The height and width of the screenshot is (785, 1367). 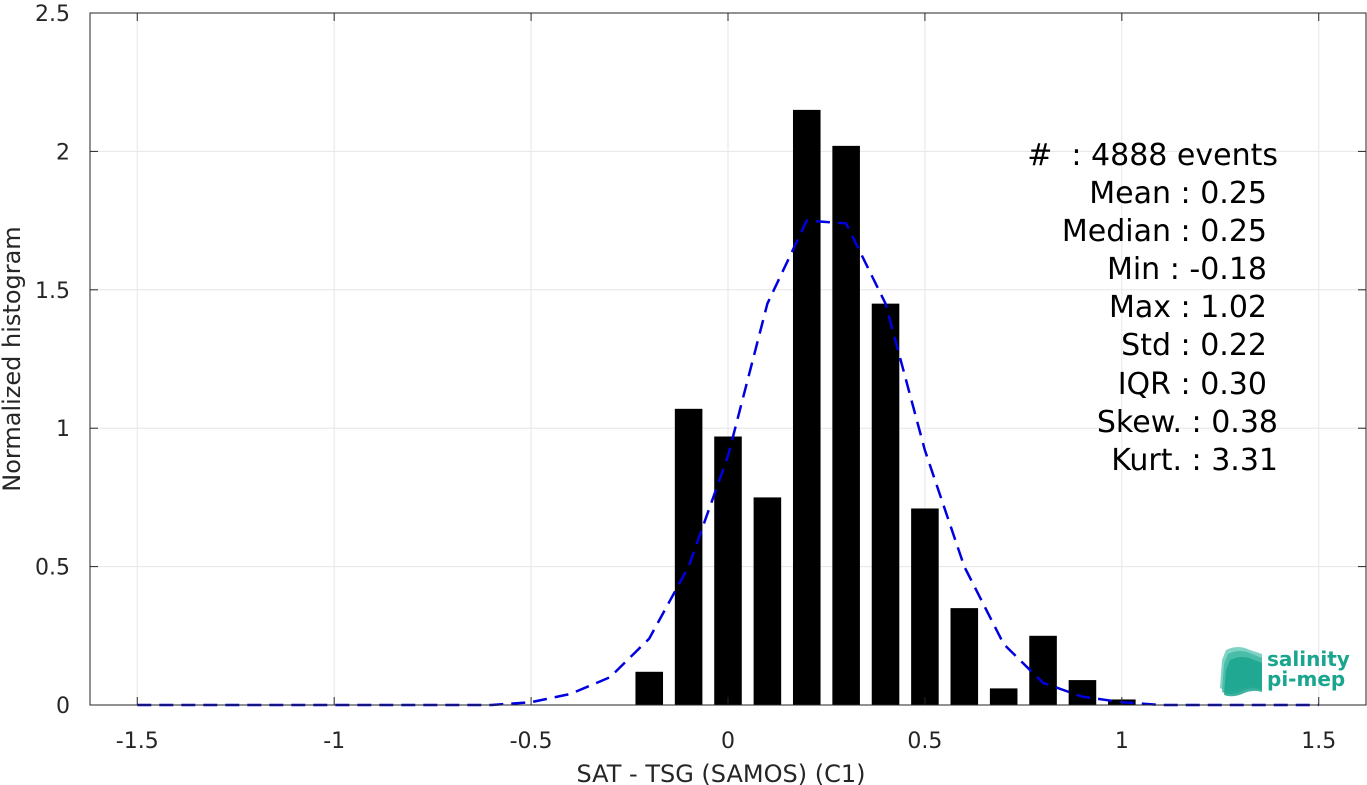 What do you see at coordinates (1178, 193) in the screenshot?
I see `stat-mean: Mean : 0.25` at bounding box center [1178, 193].